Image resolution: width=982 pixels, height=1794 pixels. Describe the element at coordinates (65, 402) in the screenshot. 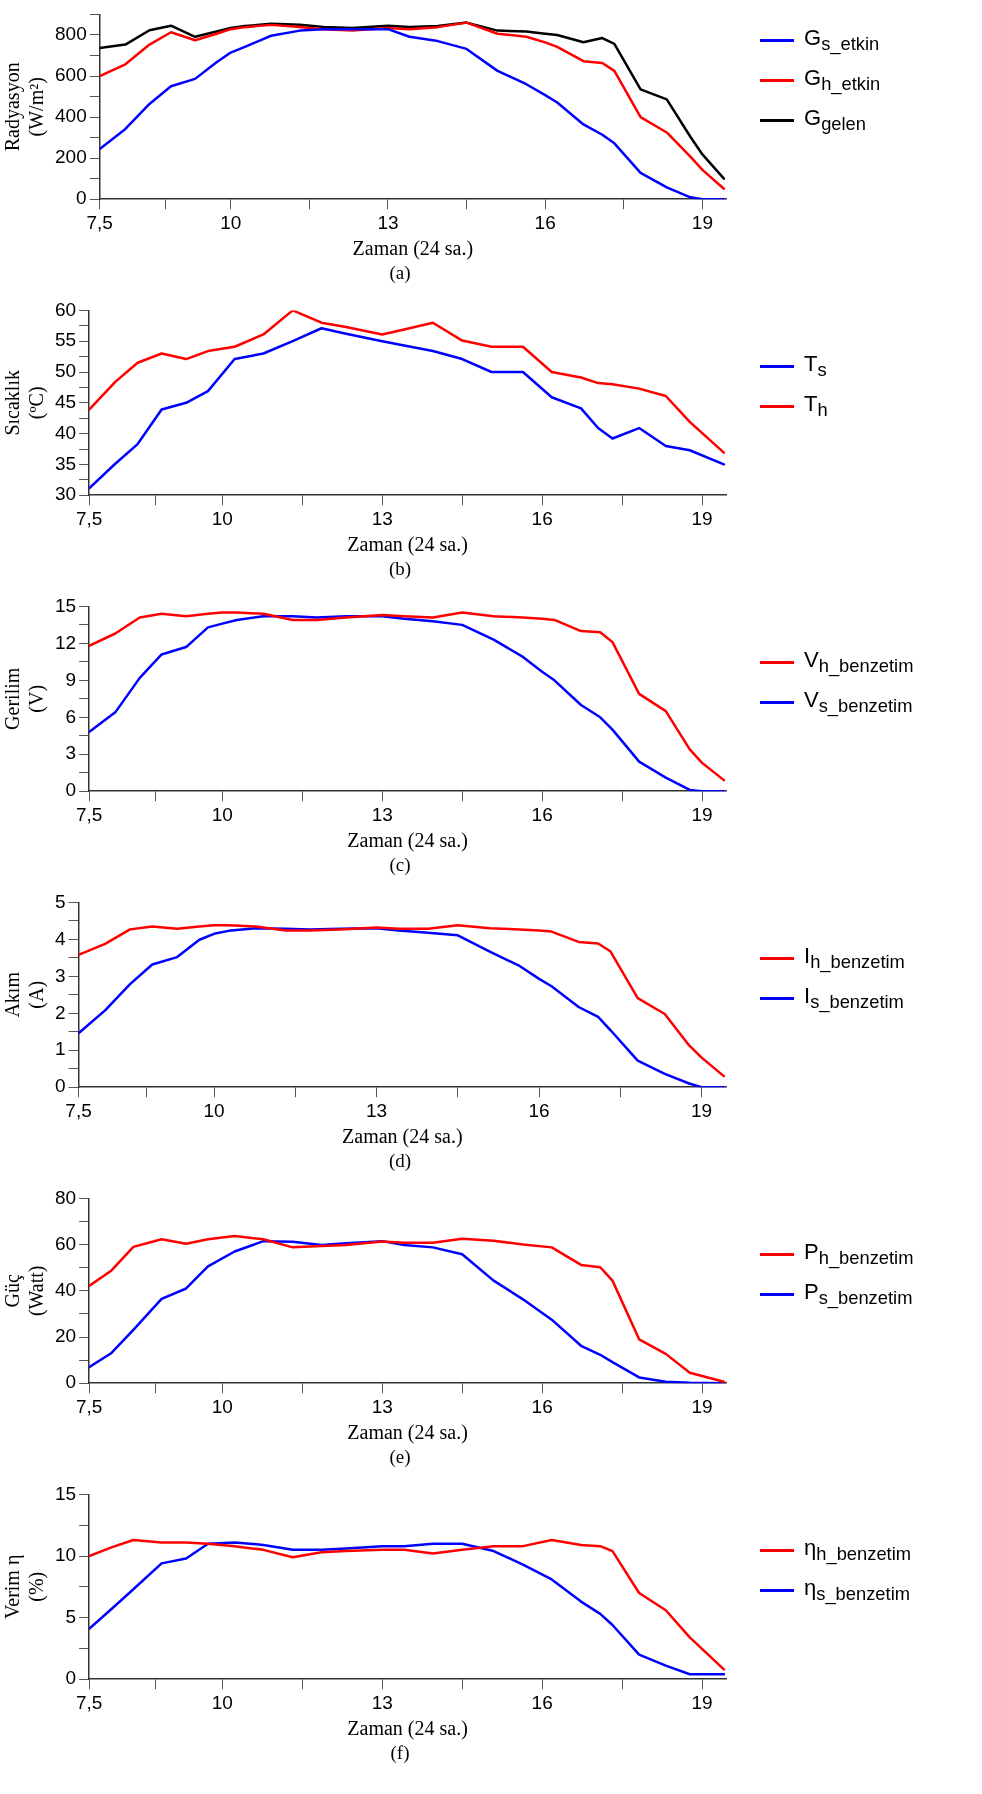

I see `y-tick-label: 45` at that location.